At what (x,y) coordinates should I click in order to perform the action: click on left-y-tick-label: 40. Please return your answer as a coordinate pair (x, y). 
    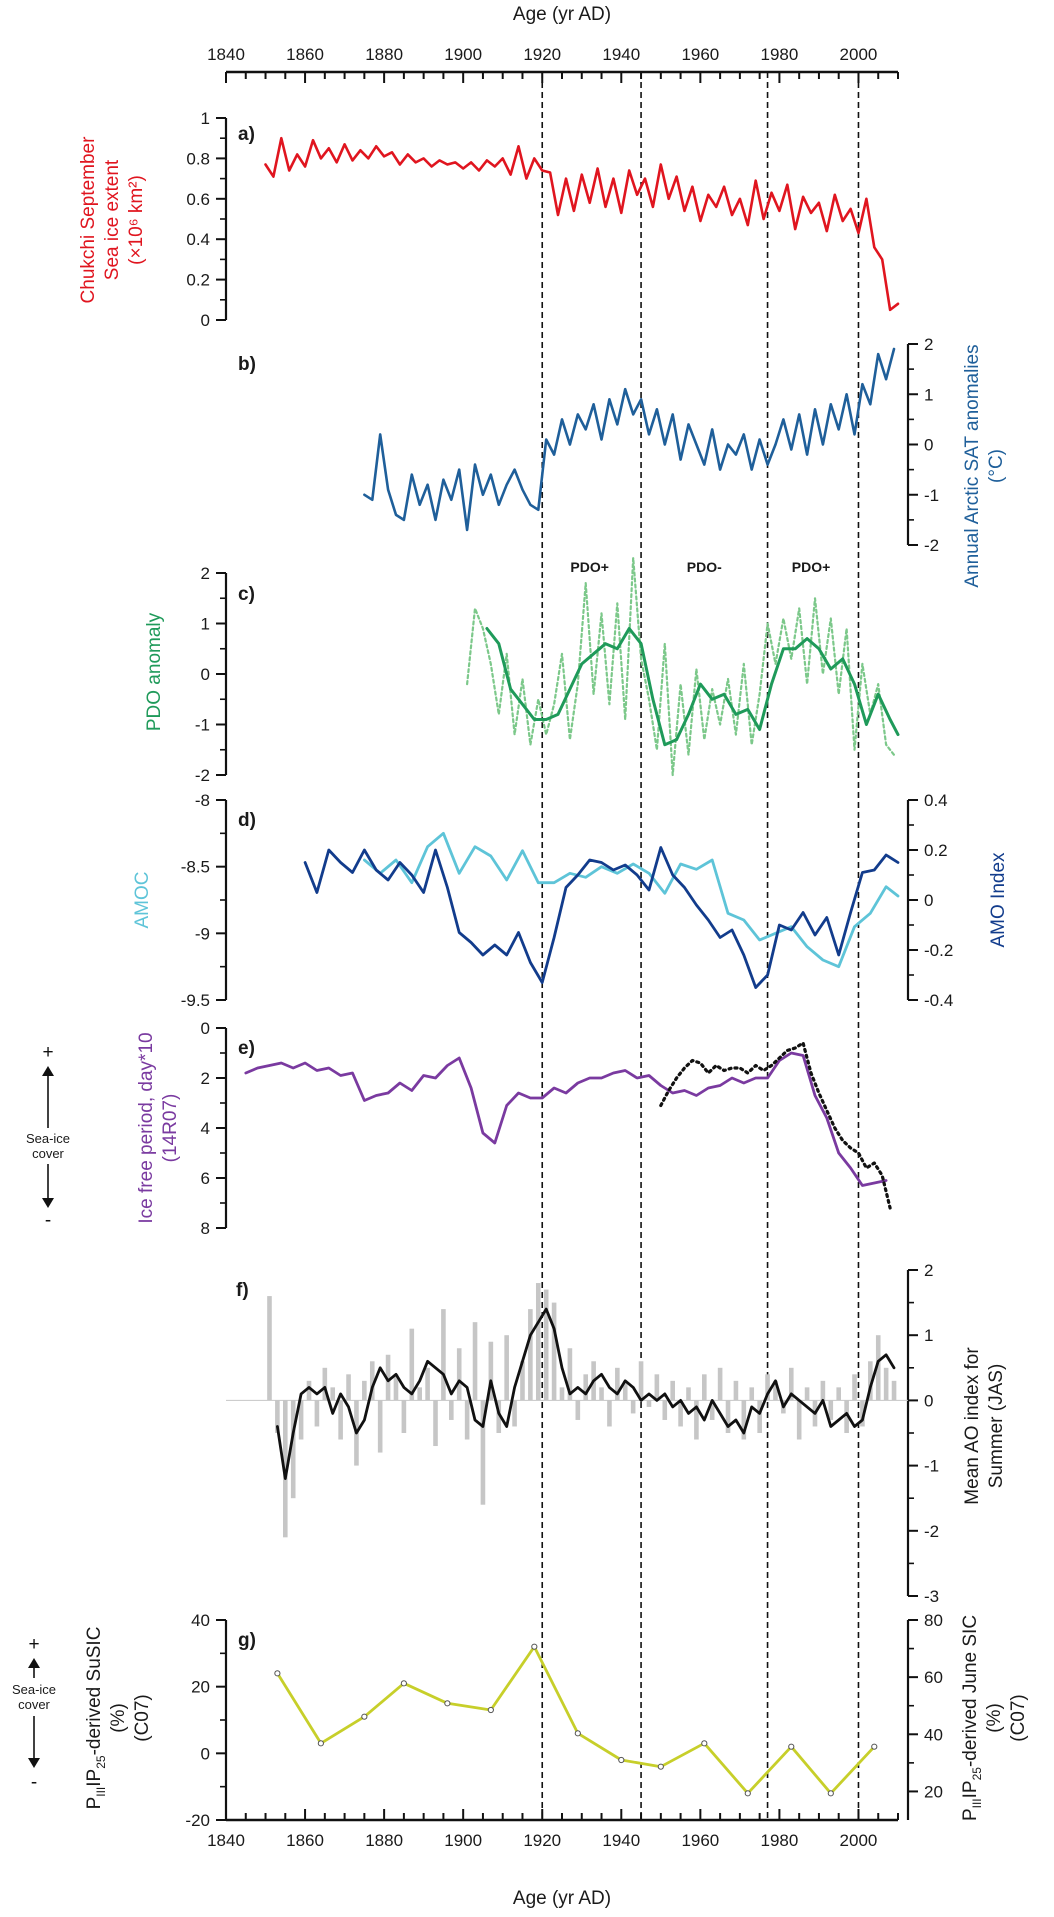
    Looking at the image, I should click on (200, 1620).